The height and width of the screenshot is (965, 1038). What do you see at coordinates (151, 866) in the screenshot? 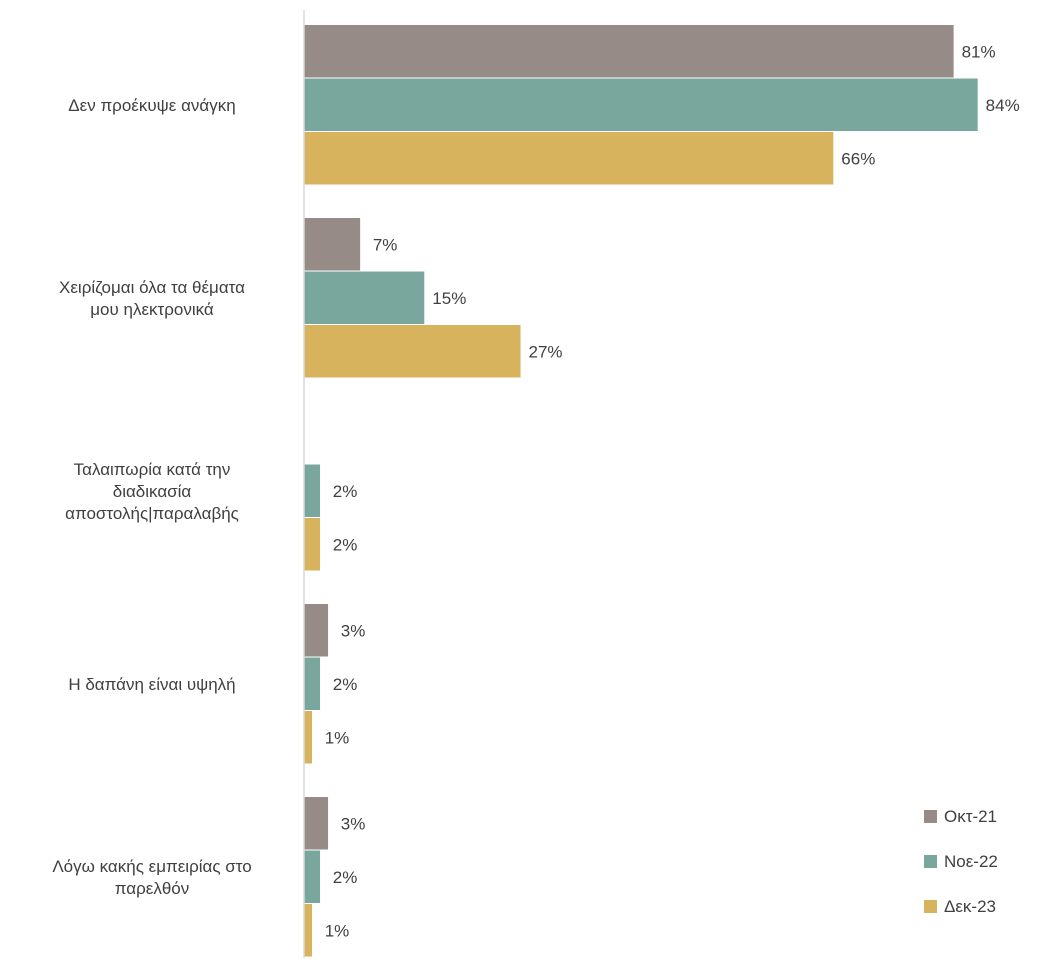
I see `category-label-line: Λόγω κακής εμπειρίας στο` at bounding box center [151, 866].